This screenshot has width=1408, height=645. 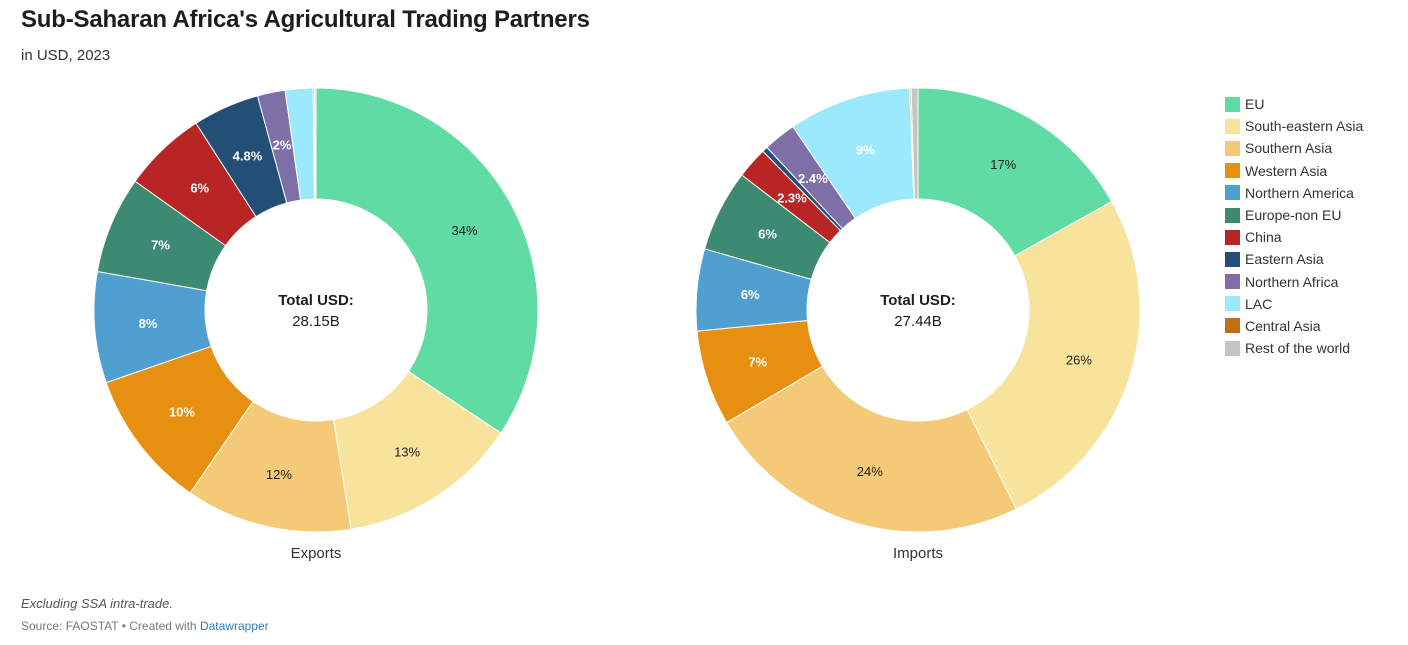 What do you see at coordinates (1299, 192) in the screenshot?
I see `legend-label: Northern America` at bounding box center [1299, 192].